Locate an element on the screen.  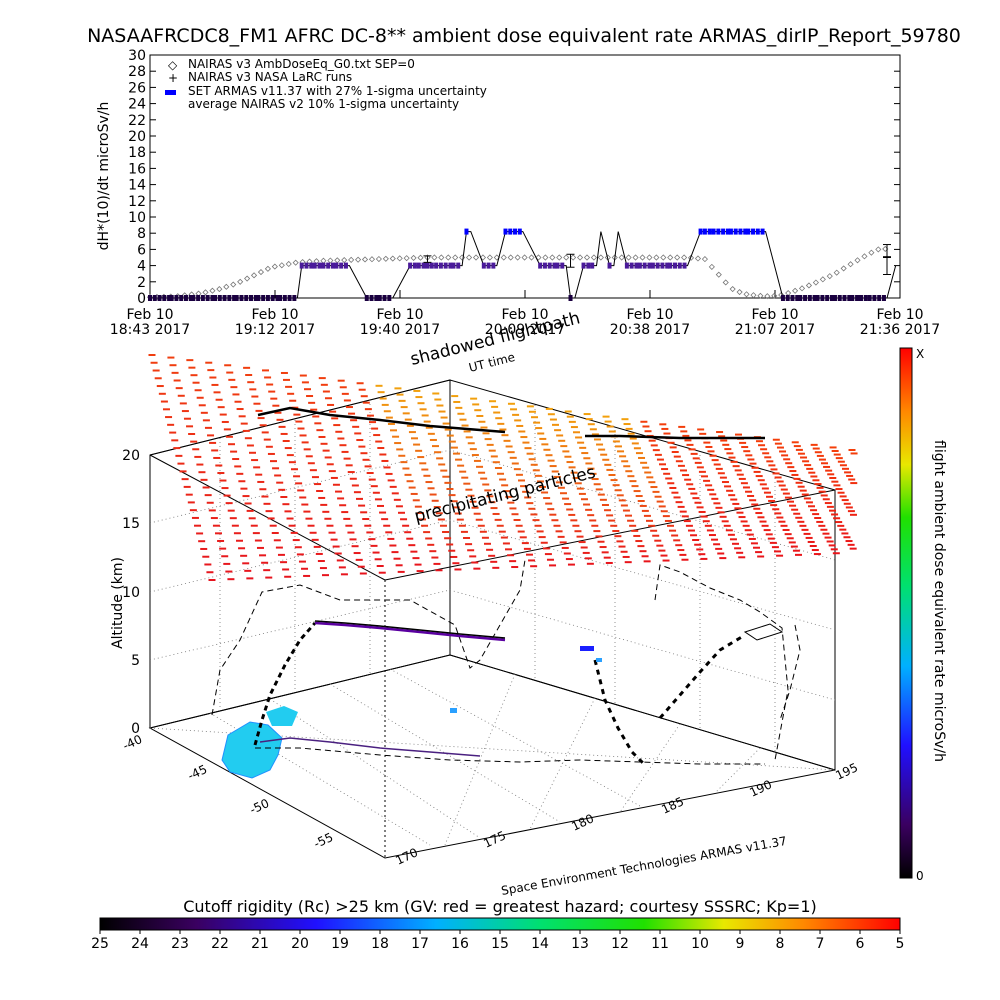
rigidity-tick-label: 13 is located at coordinates (580, 944).